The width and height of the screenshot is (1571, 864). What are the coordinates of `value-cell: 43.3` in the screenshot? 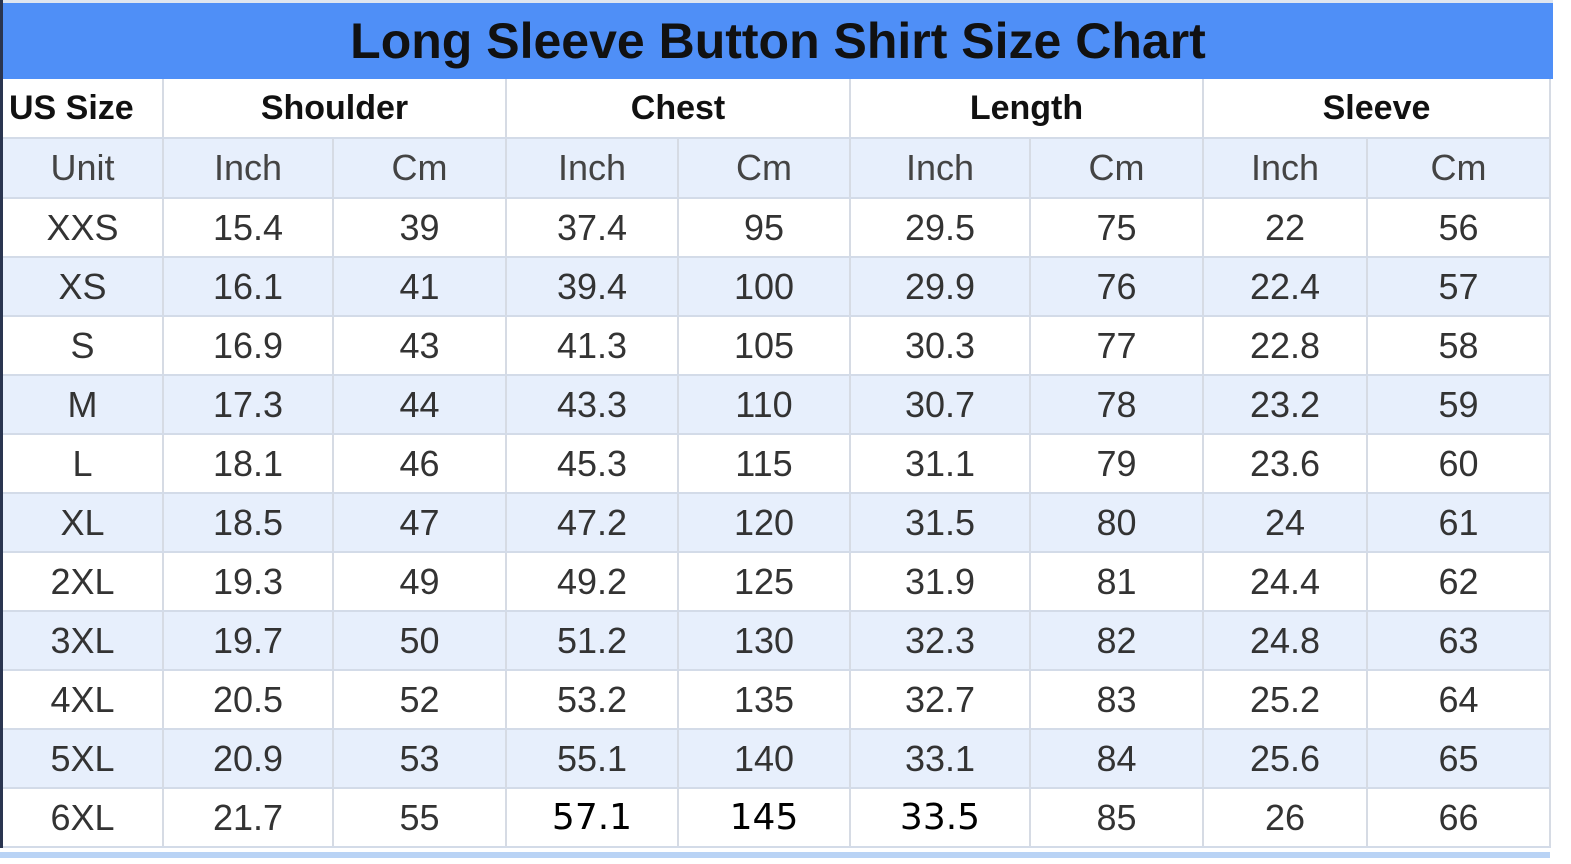 It's located at (592, 405).